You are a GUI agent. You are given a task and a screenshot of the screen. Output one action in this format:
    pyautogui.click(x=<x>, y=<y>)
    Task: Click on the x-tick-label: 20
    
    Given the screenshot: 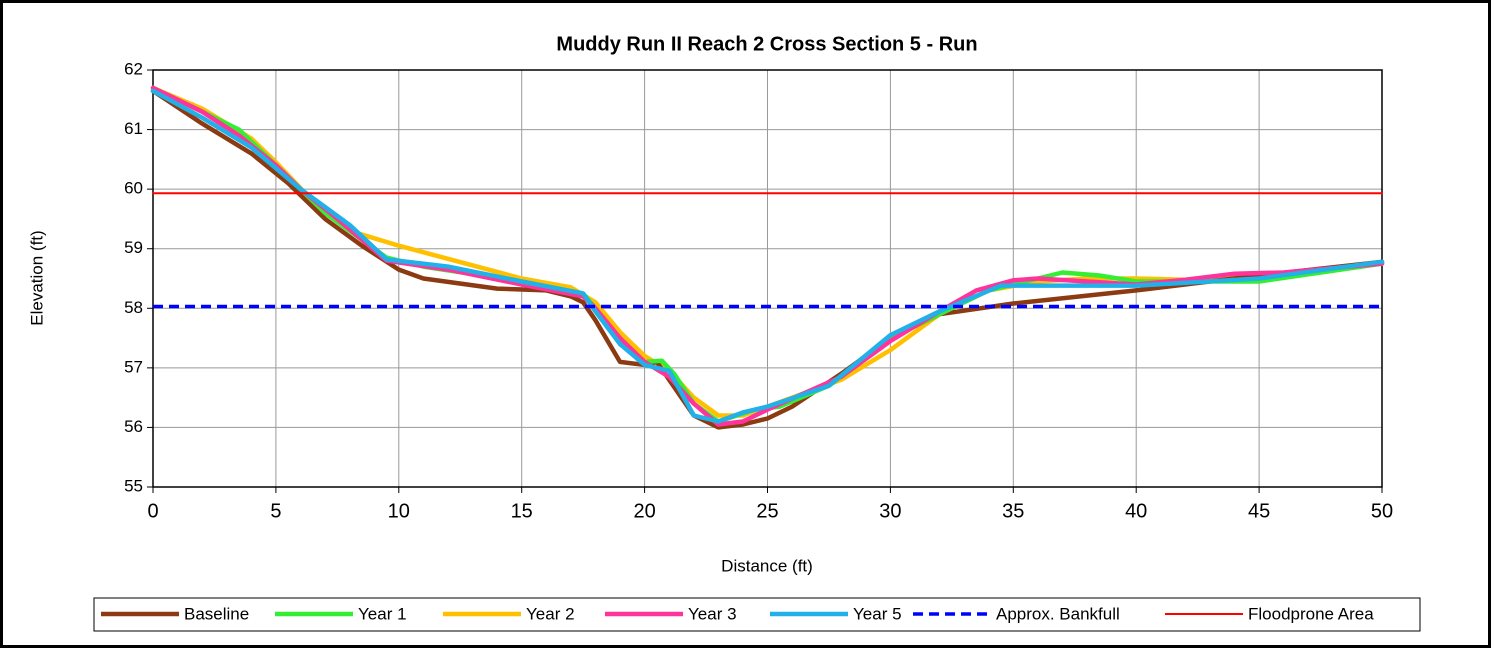 What is the action you would take?
    pyautogui.click(x=644, y=511)
    